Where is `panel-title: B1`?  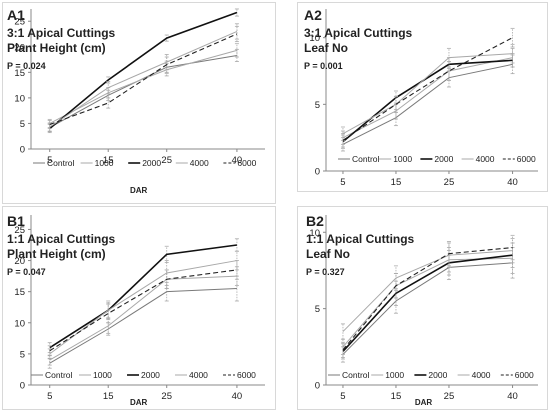 panel-title: B1 is located at coordinates (16, 221).